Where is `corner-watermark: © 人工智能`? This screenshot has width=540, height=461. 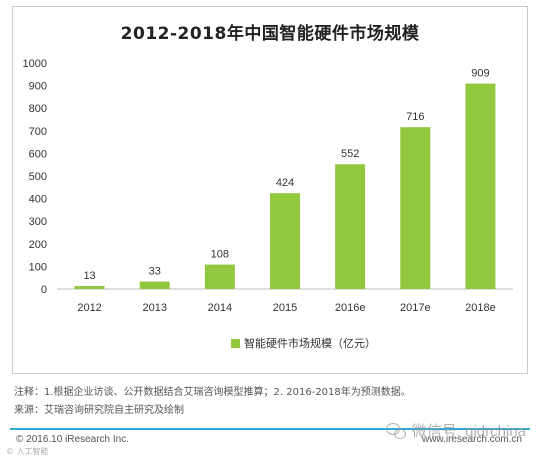 corner-watermark: © 人工智能 is located at coordinates (27, 451).